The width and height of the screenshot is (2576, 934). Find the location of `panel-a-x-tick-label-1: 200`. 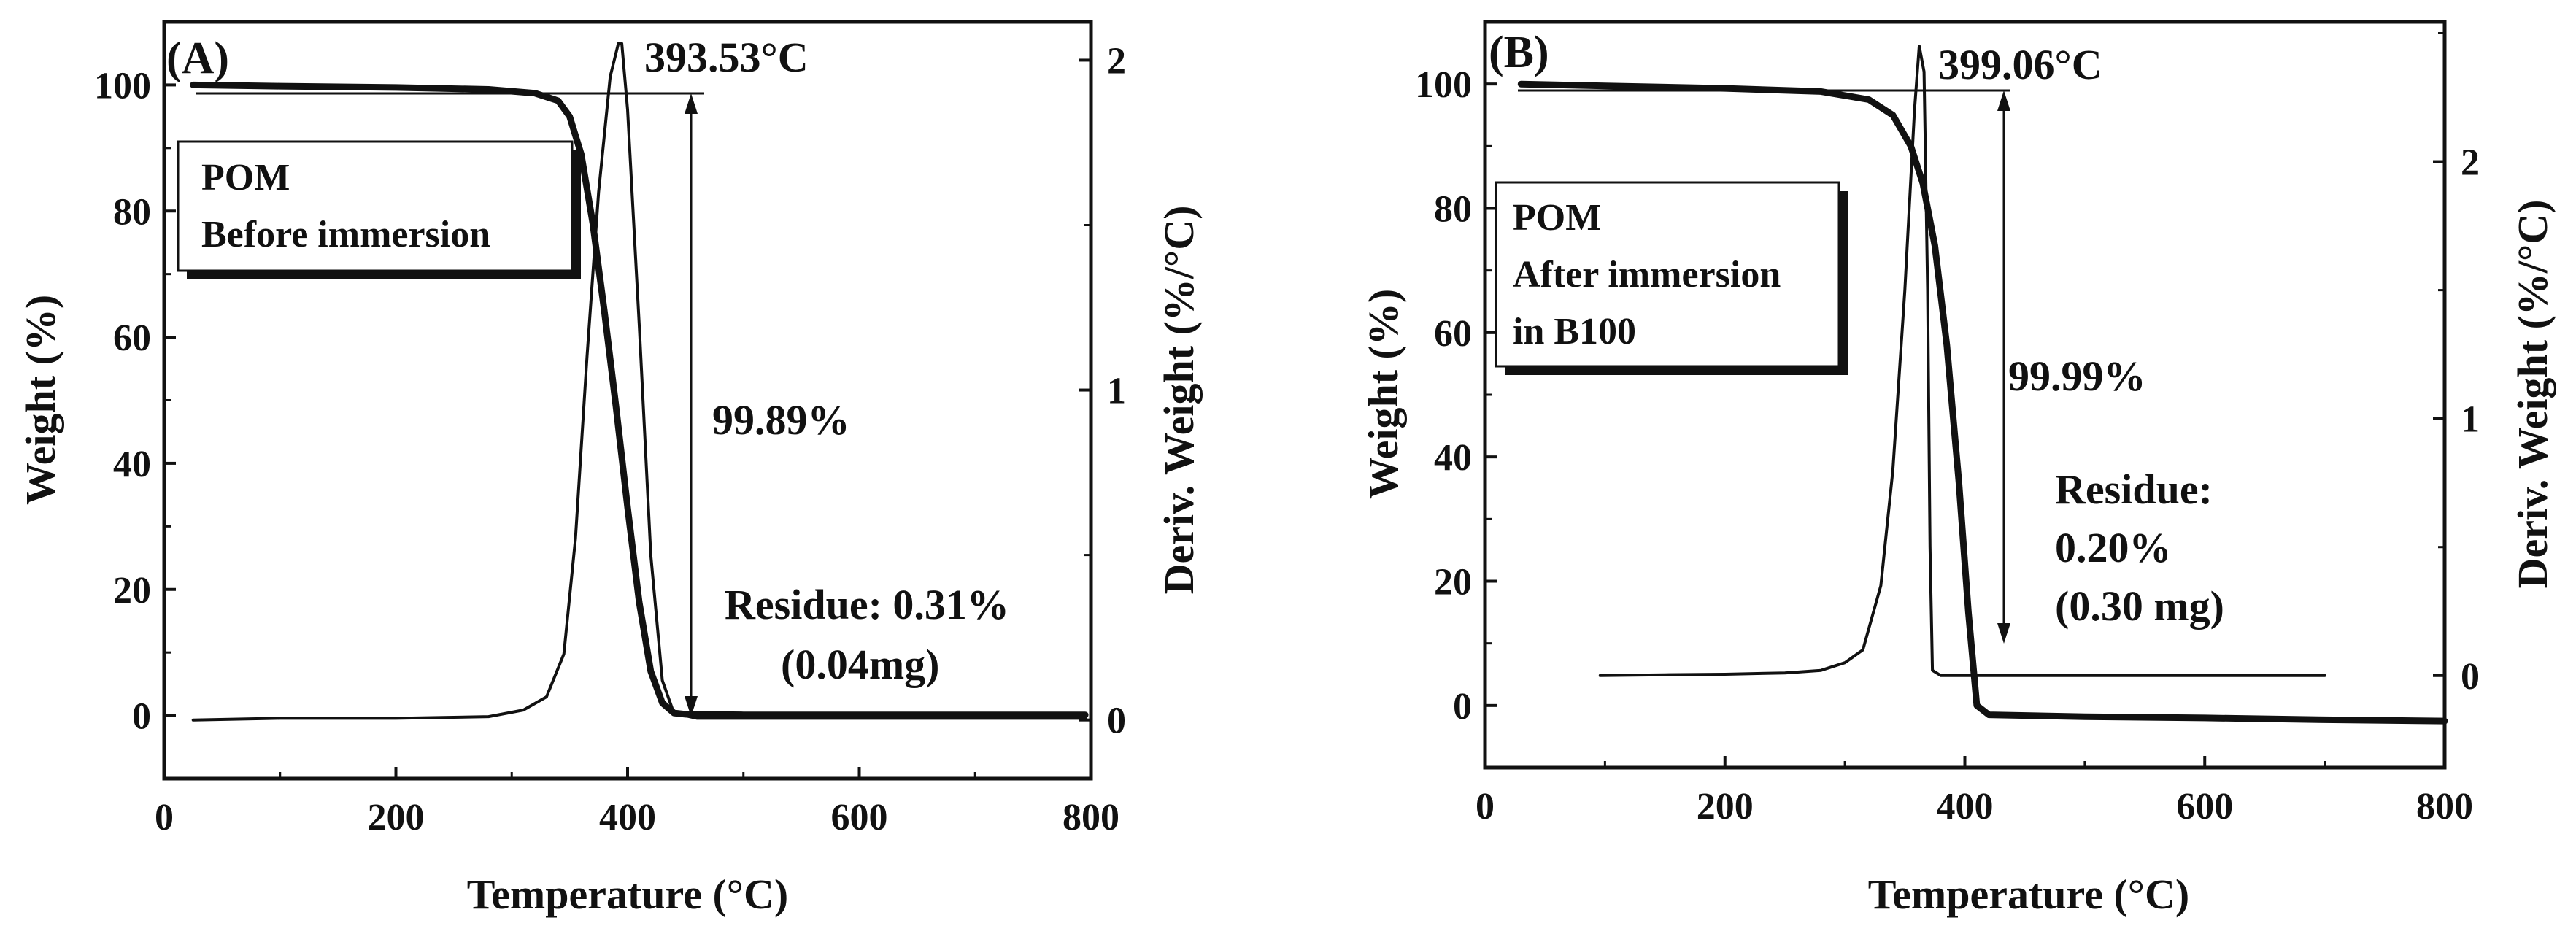

panel-a-x-tick-label-1: 200 is located at coordinates (396, 817).